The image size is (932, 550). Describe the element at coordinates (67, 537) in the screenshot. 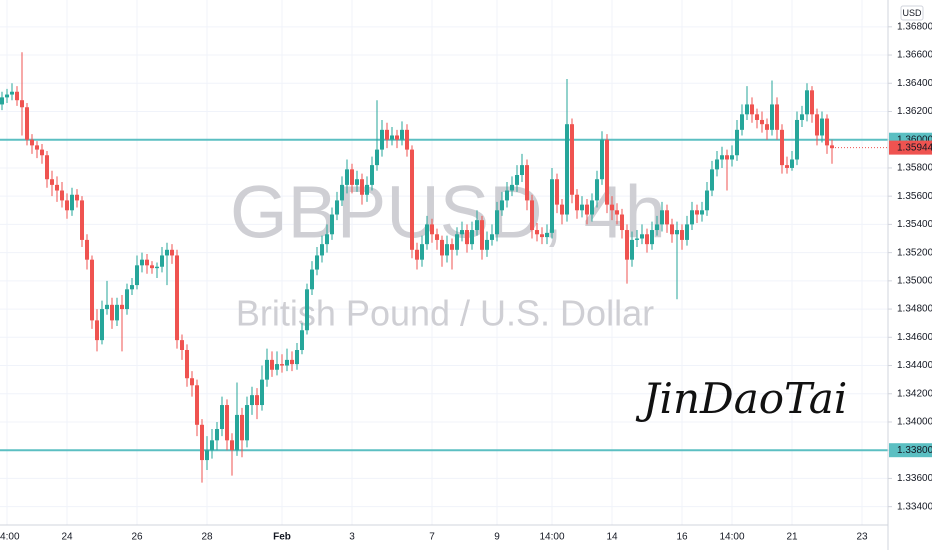

I see `x-tick-label: 24` at that location.